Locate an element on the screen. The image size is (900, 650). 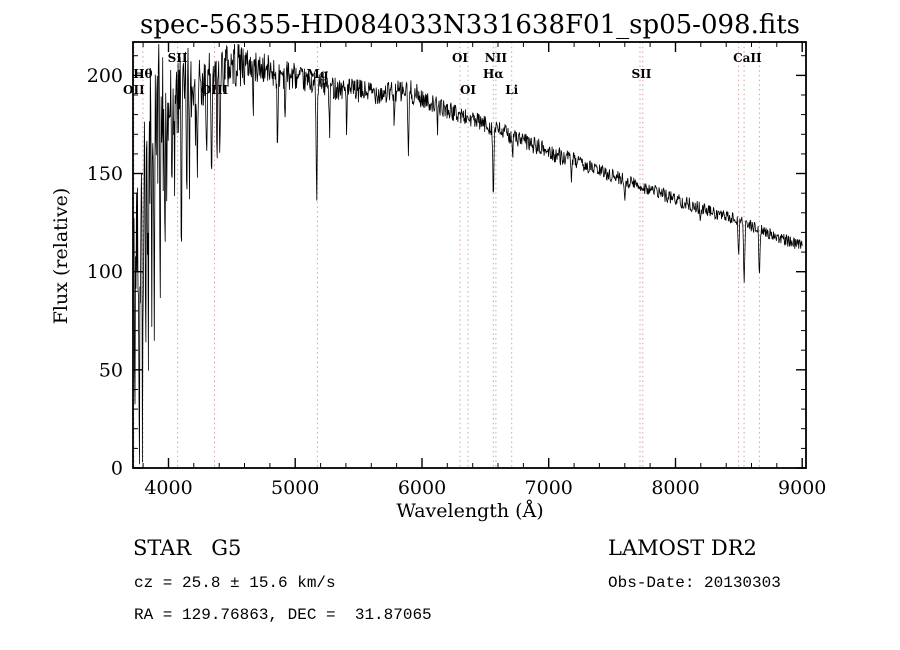
coords-text: RA = 129.76863, DEC = 31.87065 is located at coordinates (283, 615).